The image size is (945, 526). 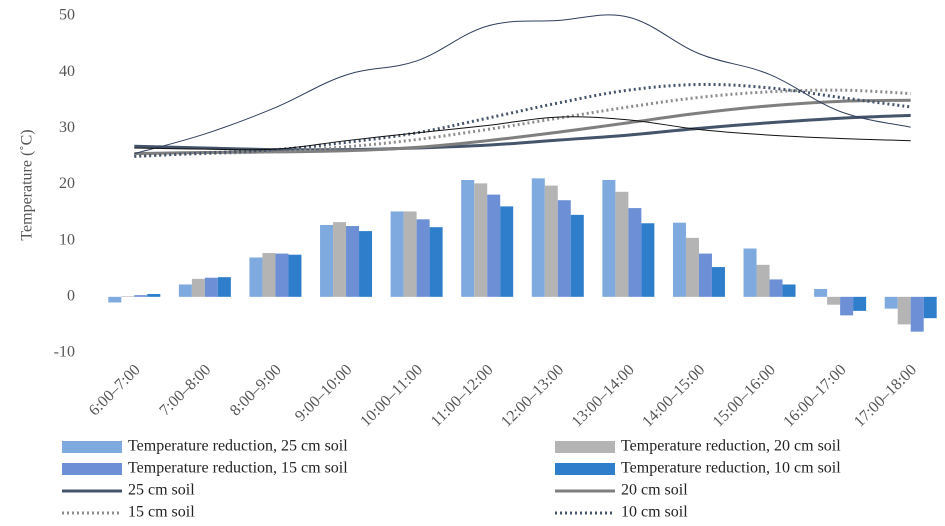 I want to click on legend-label: Temperature reduction, 25 cm soil, so click(x=238, y=446).